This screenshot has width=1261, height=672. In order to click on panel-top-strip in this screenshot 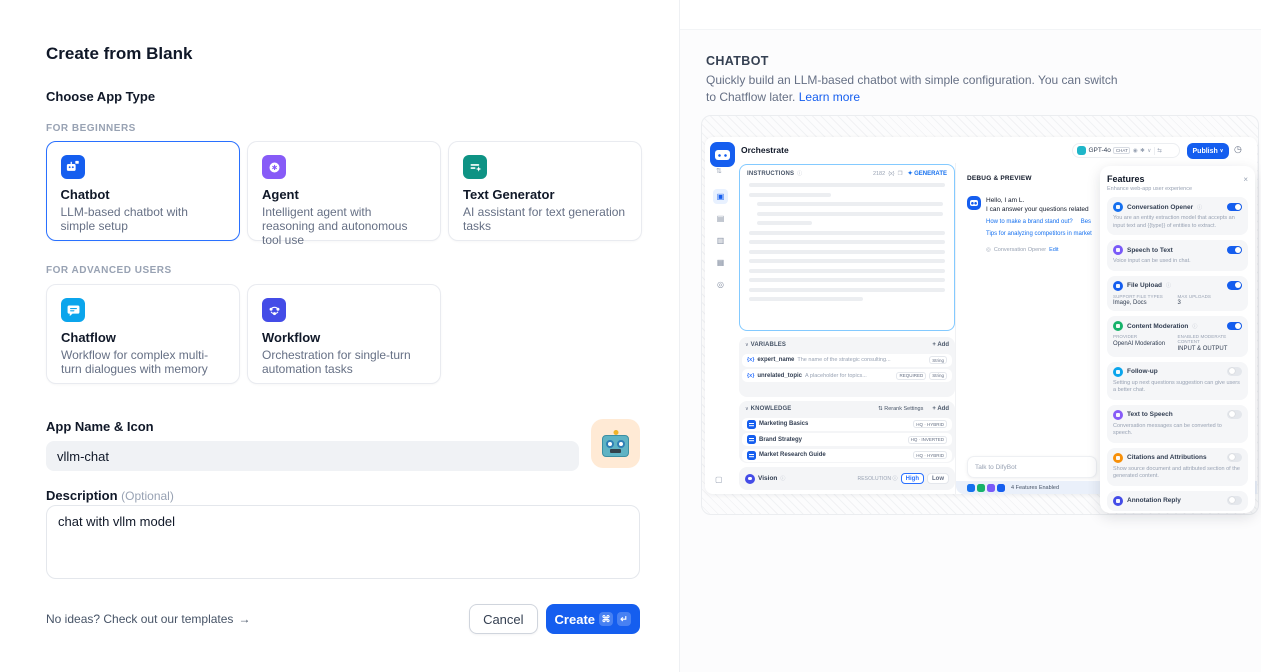, I will do `click(970, 15)`.